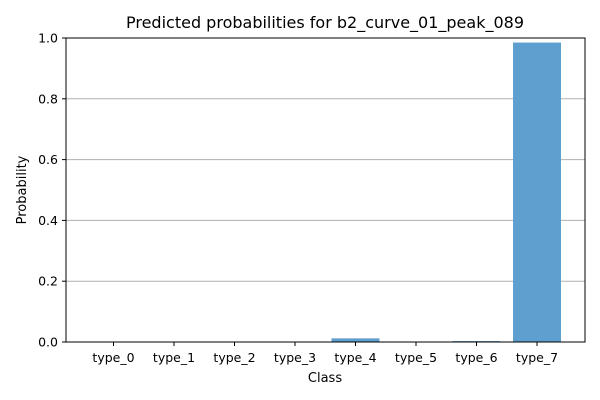 Image resolution: width=600 pixels, height=400 pixels. Describe the element at coordinates (234, 357) in the screenshot. I see `x-tick-label: type_2` at that location.